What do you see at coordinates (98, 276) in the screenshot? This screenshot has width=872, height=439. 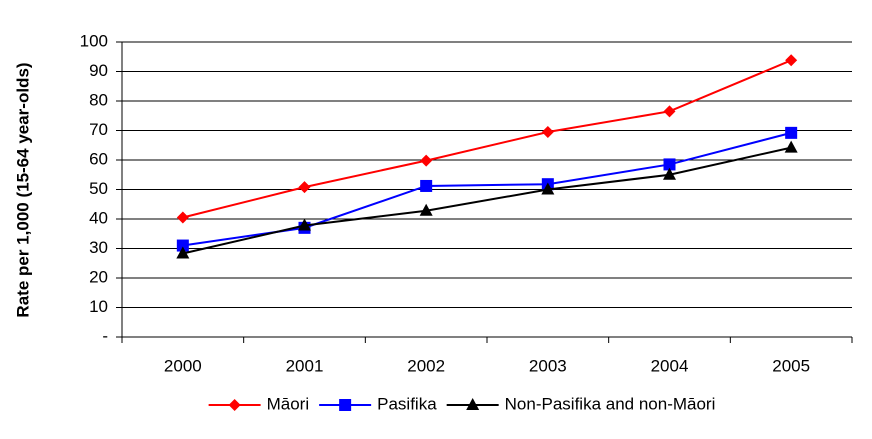 I see `y-tick-label: 20` at bounding box center [98, 276].